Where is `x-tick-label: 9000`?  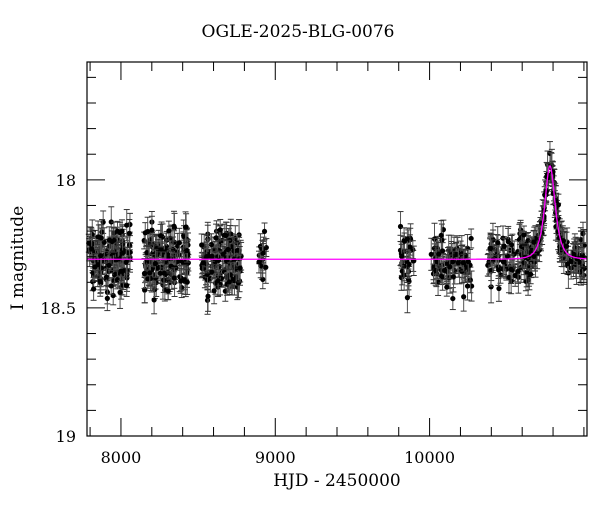 x-tick-label: 9000 is located at coordinates (275, 457).